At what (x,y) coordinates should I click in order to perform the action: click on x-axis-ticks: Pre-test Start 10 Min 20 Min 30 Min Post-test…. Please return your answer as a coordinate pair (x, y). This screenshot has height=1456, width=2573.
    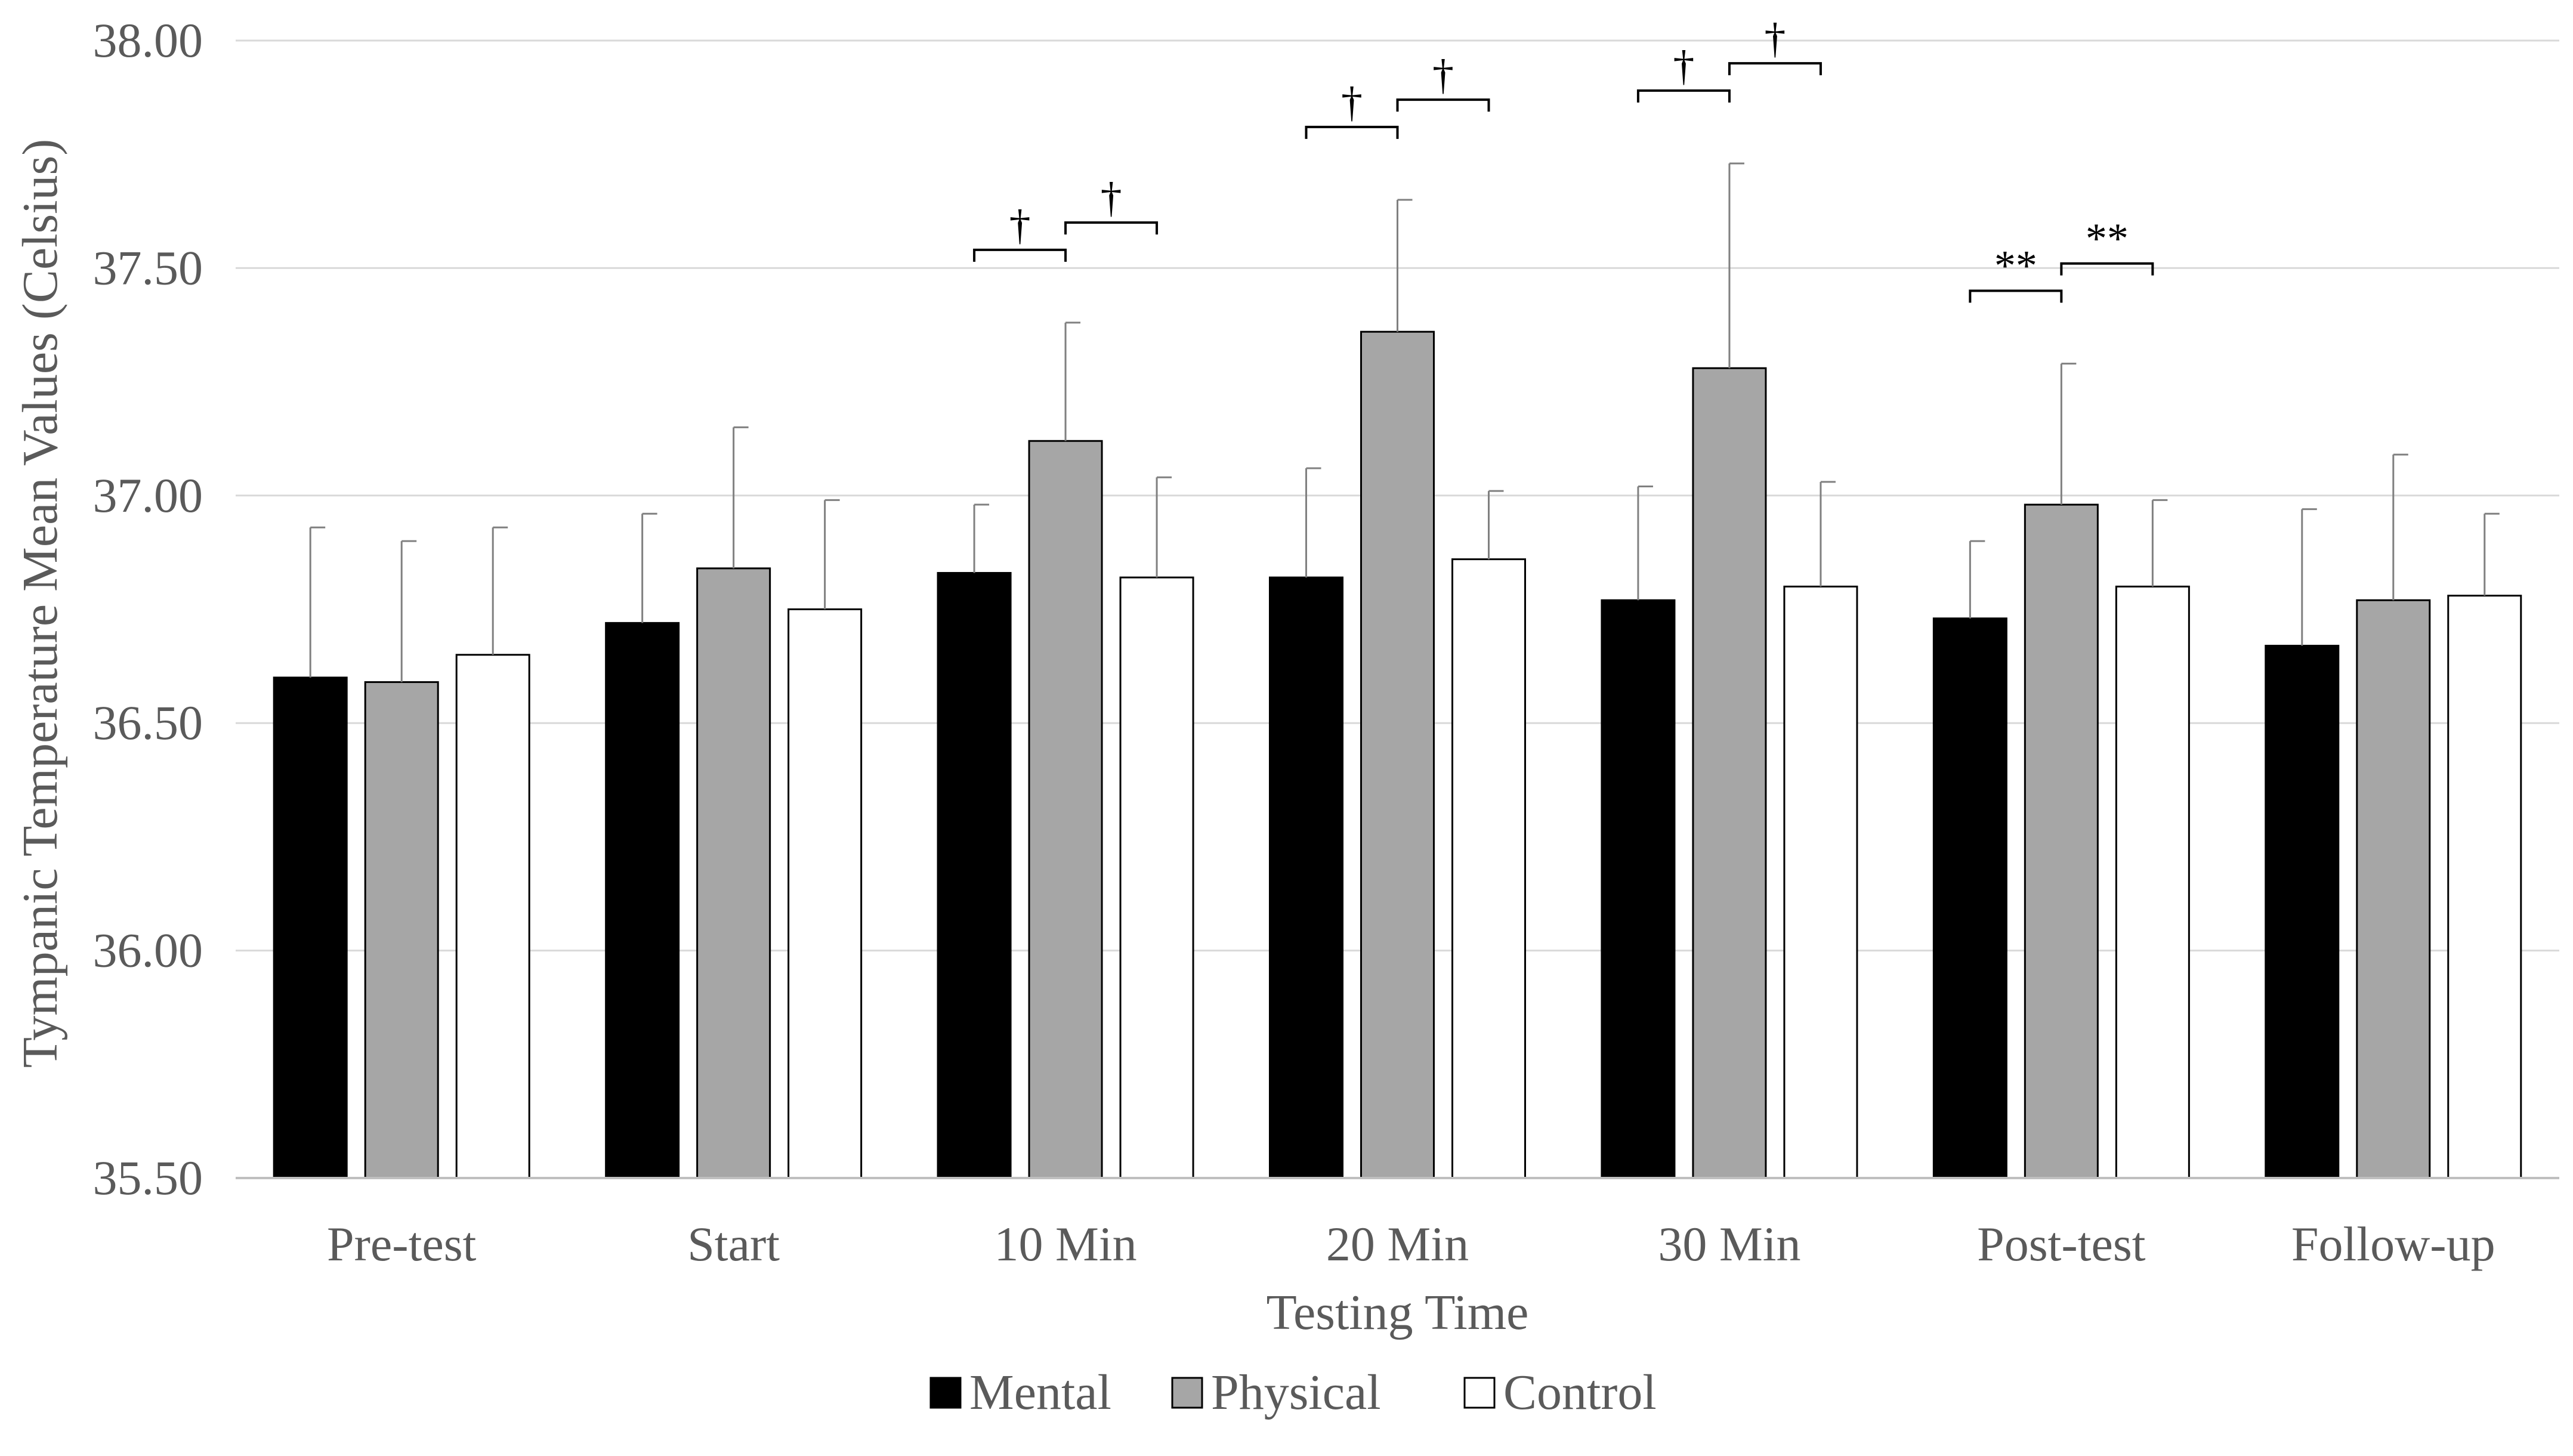
    Looking at the image, I should click on (1411, 1244).